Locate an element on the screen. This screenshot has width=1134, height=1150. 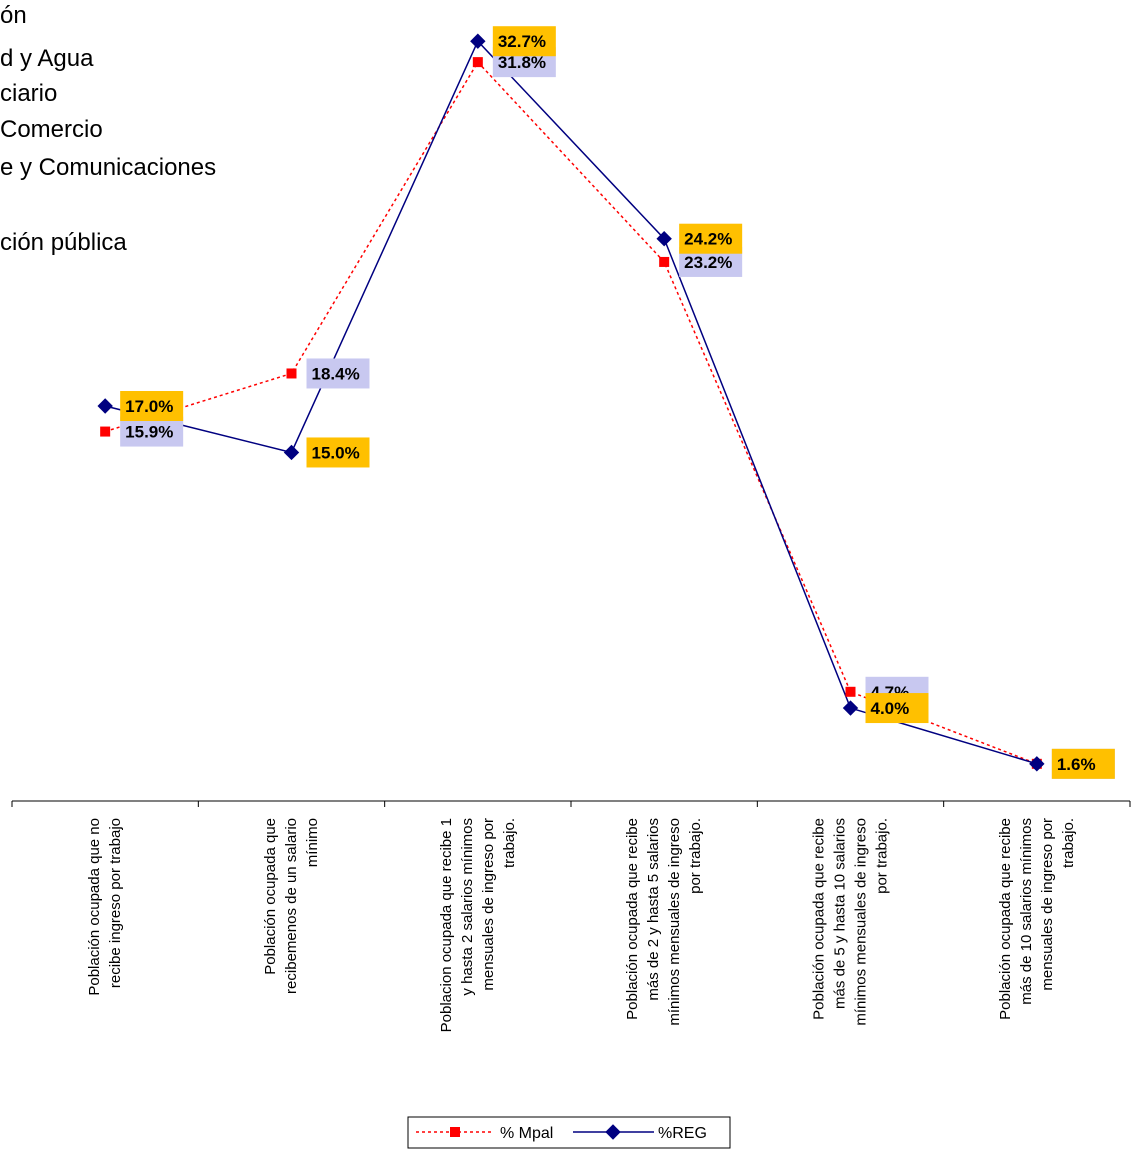
data-label: 4.0% is located at coordinates (897, 708).